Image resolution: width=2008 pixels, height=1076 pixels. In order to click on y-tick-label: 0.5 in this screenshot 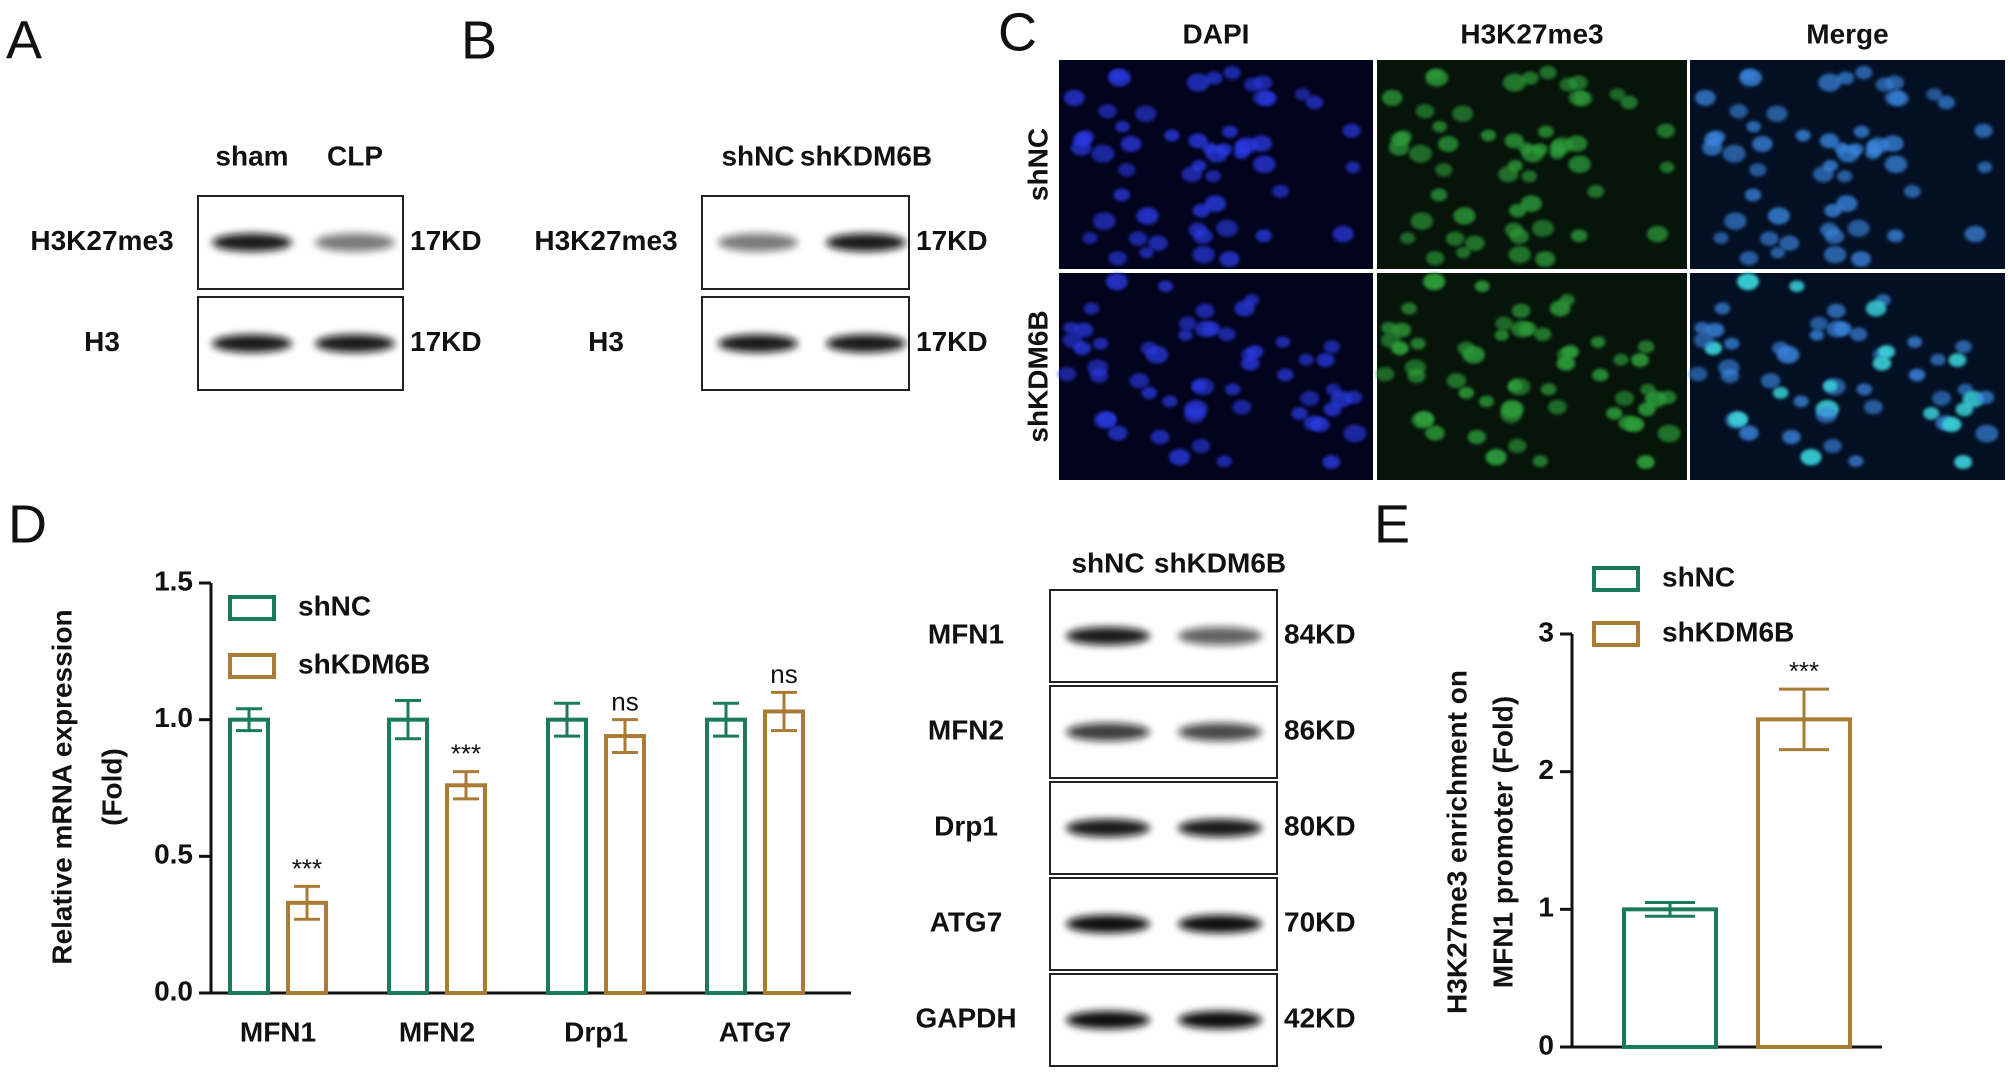, I will do `click(173, 854)`.